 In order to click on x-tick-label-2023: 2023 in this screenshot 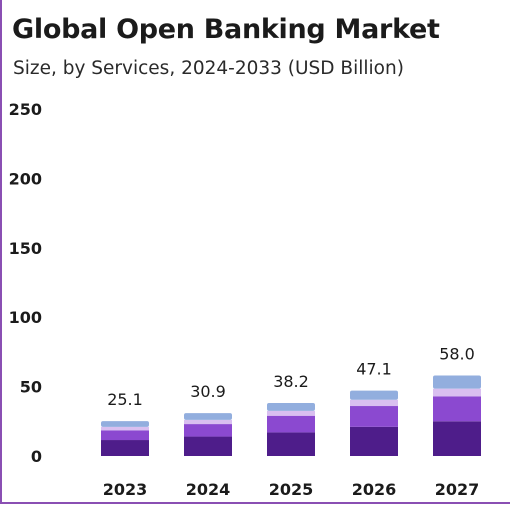, I will do `click(125, 489)`.